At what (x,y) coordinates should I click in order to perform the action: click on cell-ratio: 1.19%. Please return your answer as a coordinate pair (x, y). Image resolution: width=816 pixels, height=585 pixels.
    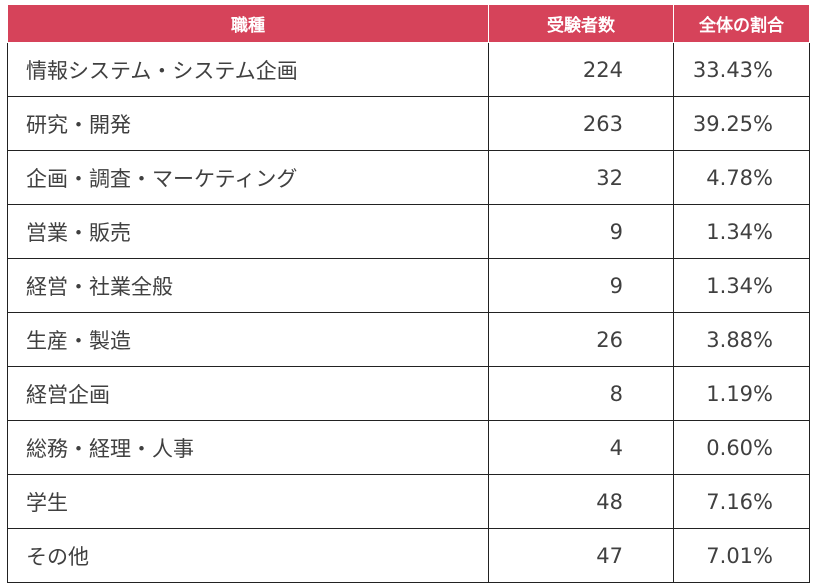
    Looking at the image, I should click on (741, 393).